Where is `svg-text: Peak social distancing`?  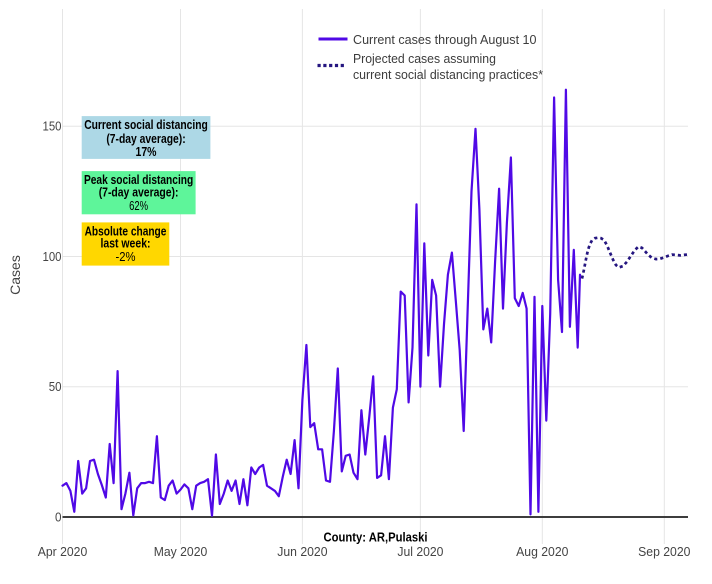
svg-text: Peak social distancing is located at coordinates (138, 180).